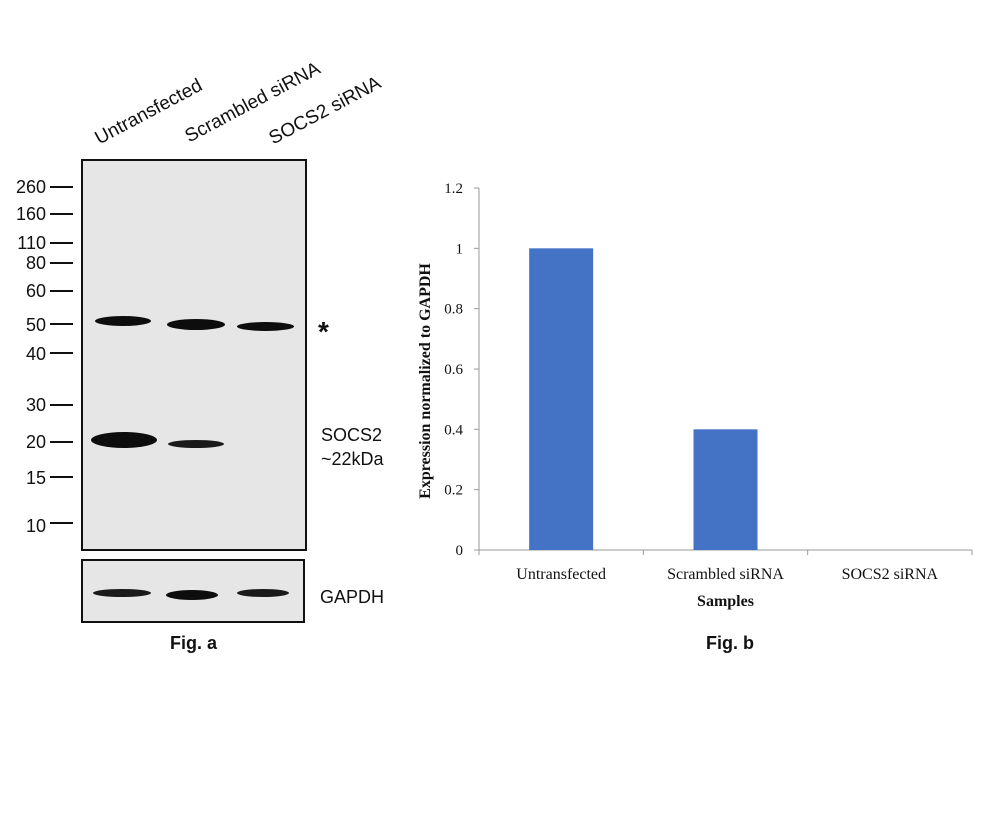 The image size is (995, 828). What do you see at coordinates (35, 526) in the screenshot?
I see `mw-marker-label: 10` at bounding box center [35, 526].